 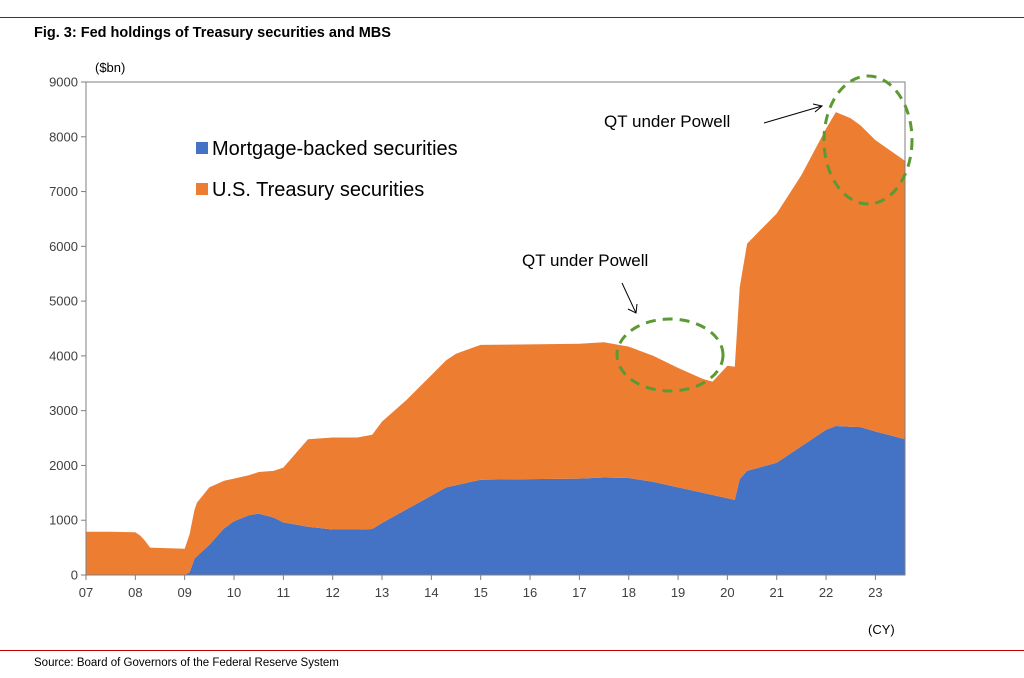 I want to click on x-axis-unit-label: (CY), so click(x=881, y=629).